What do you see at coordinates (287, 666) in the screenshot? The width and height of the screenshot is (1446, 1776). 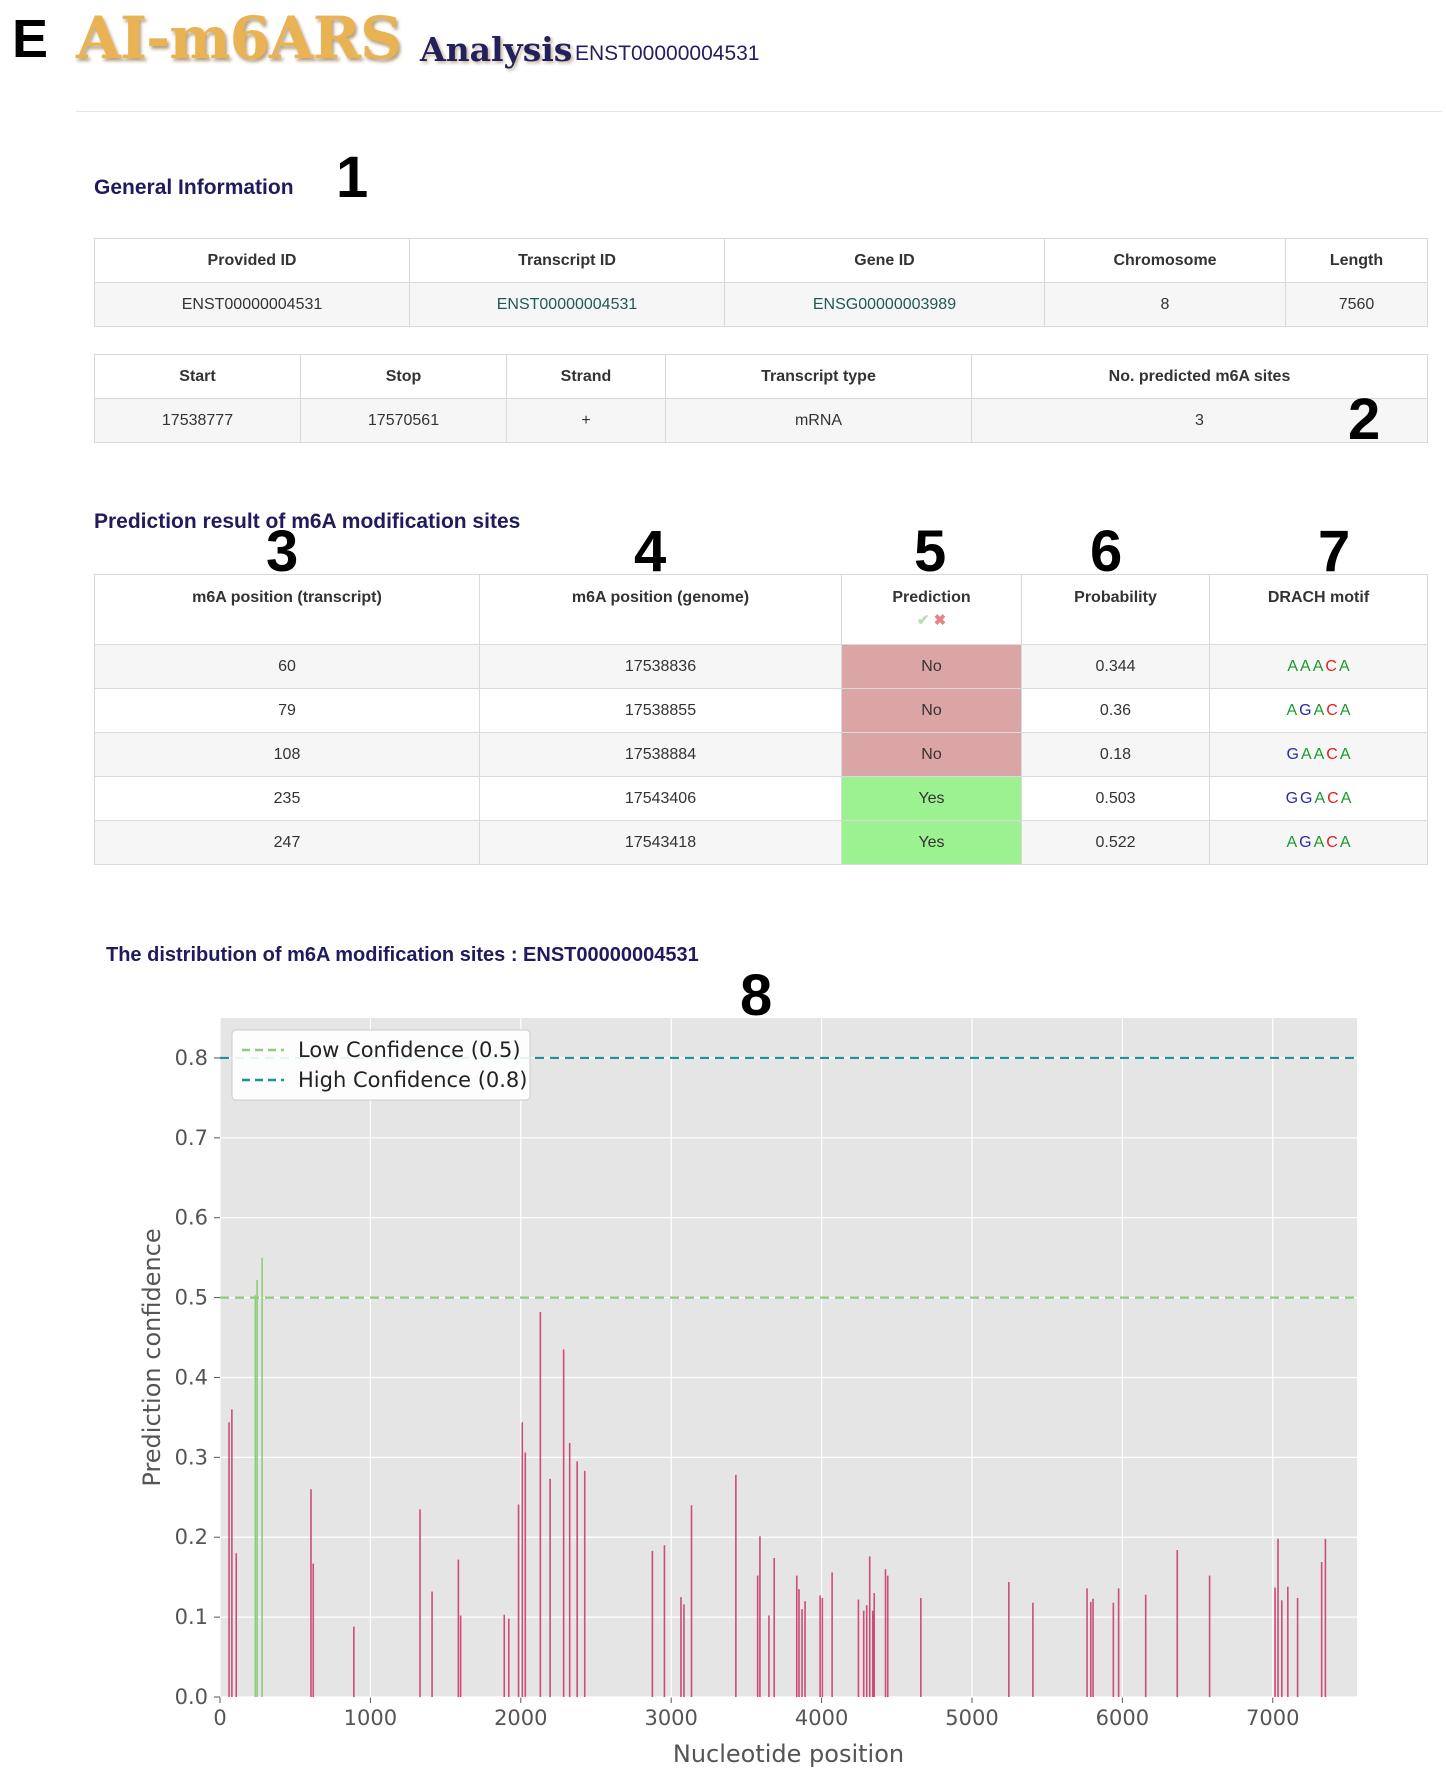 I see `transcript-position-cell: 60` at bounding box center [287, 666].